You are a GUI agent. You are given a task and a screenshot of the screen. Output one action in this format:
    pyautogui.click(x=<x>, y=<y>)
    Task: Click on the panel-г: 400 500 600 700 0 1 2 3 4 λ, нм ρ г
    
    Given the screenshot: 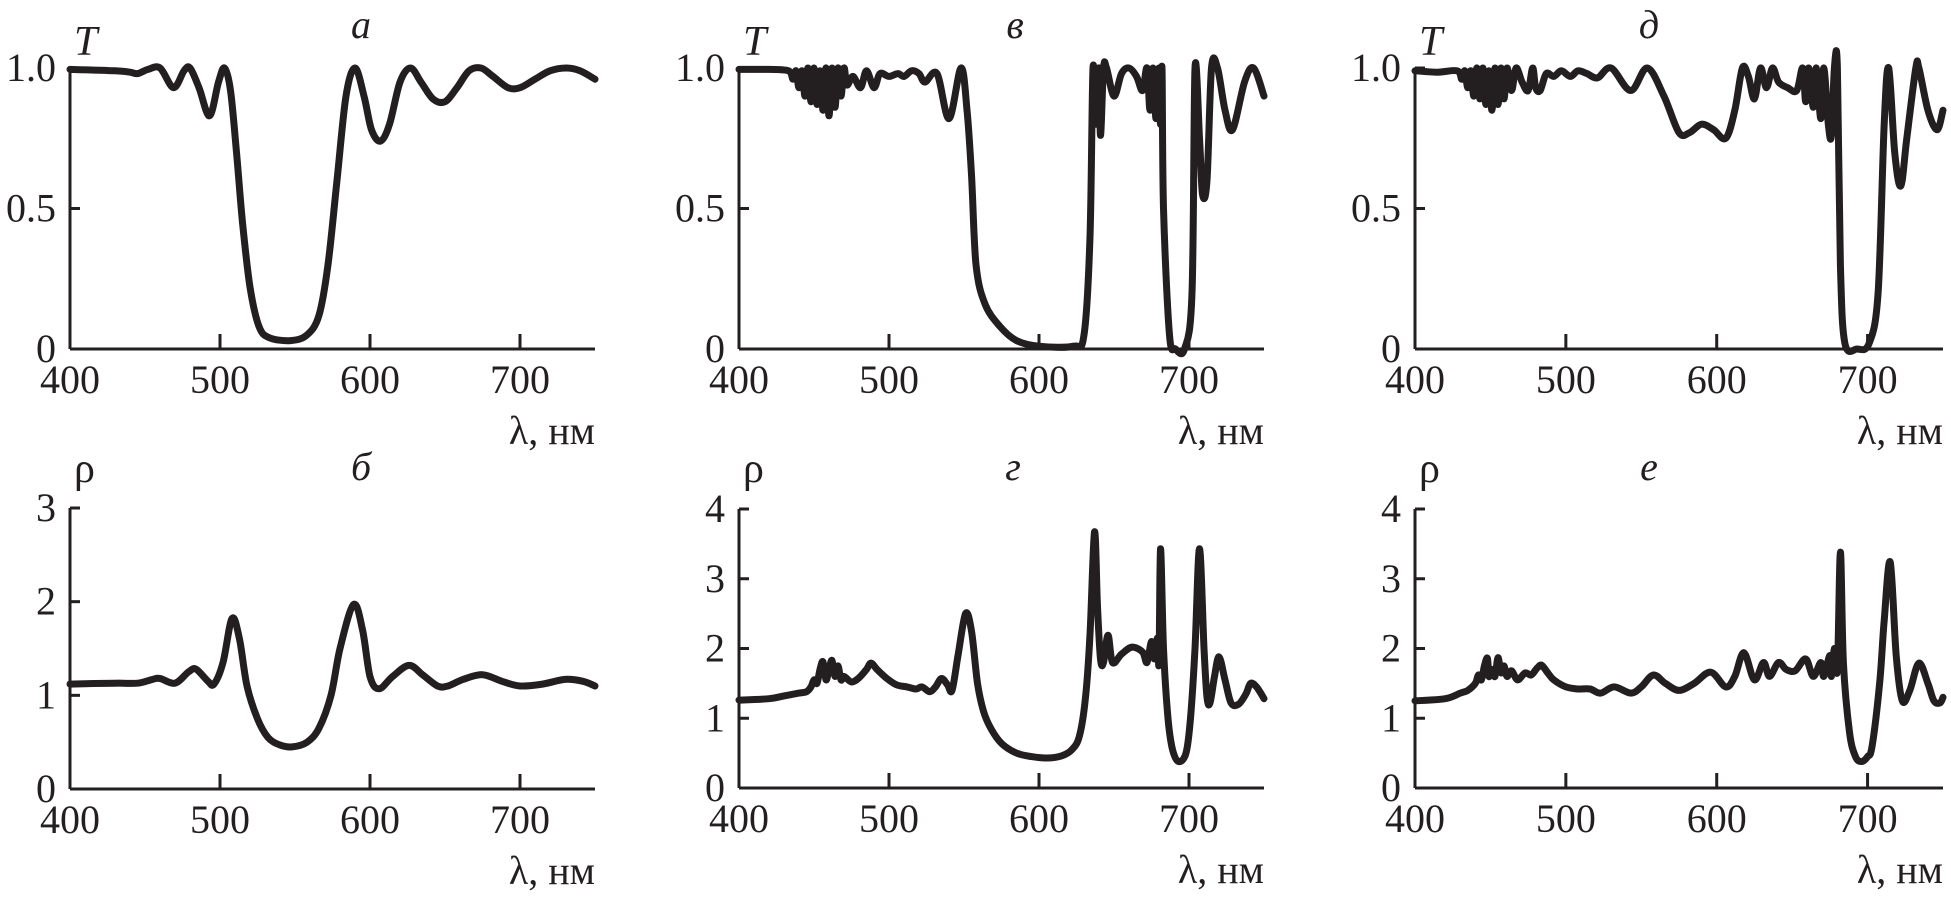 What is the action you would take?
    pyautogui.click(x=986, y=668)
    